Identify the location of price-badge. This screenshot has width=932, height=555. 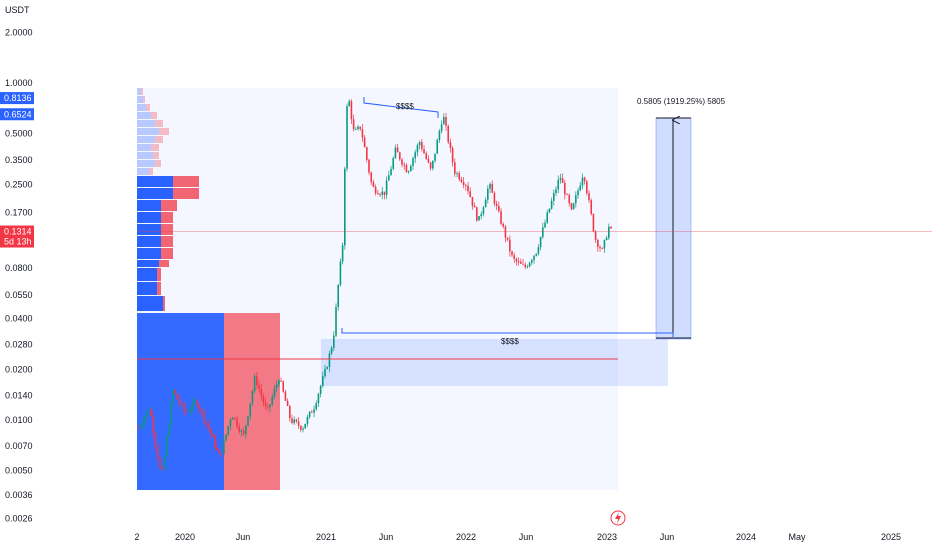
(17, 236).